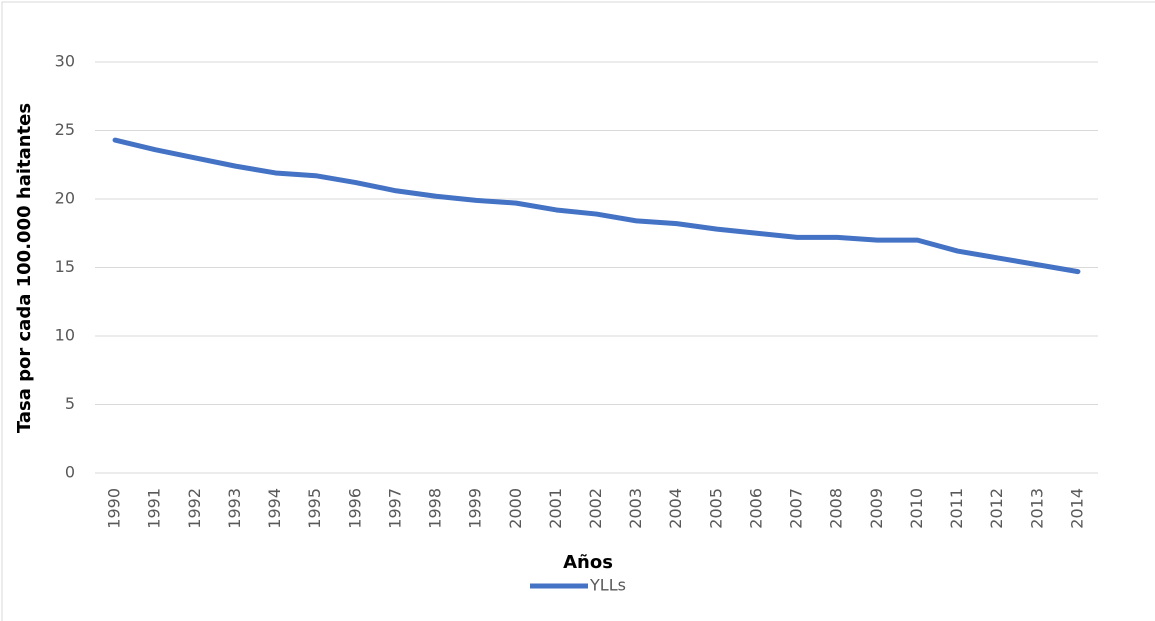  I want to click on x-tick-label: 1993, so click(234, 508).